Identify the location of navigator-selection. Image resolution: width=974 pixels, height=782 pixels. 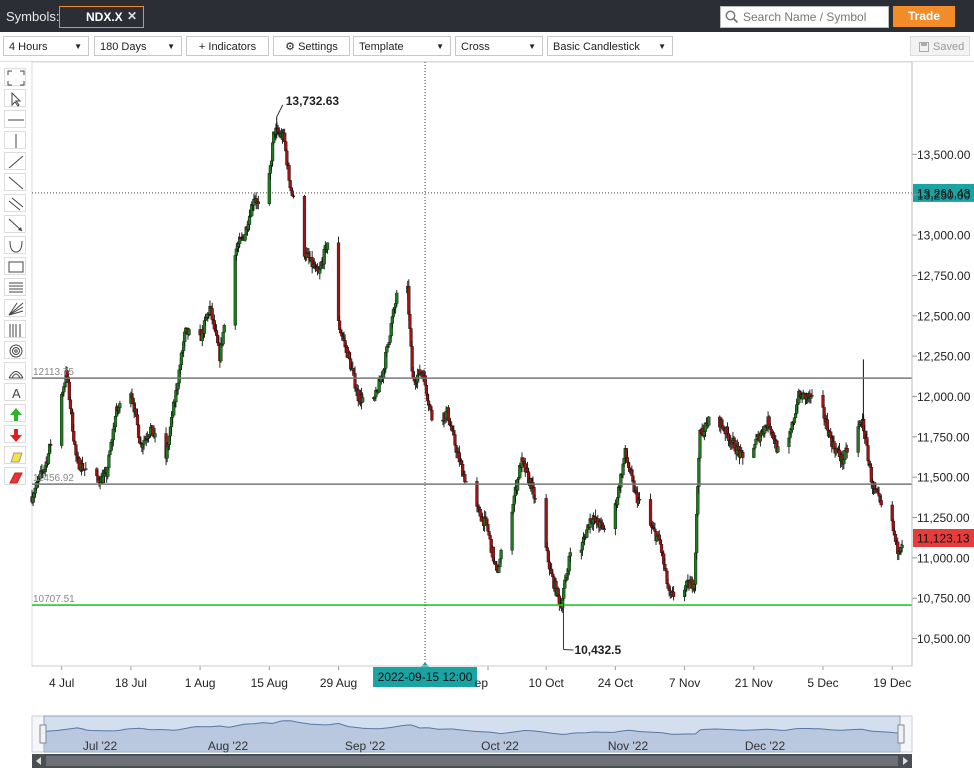
(472, 734).